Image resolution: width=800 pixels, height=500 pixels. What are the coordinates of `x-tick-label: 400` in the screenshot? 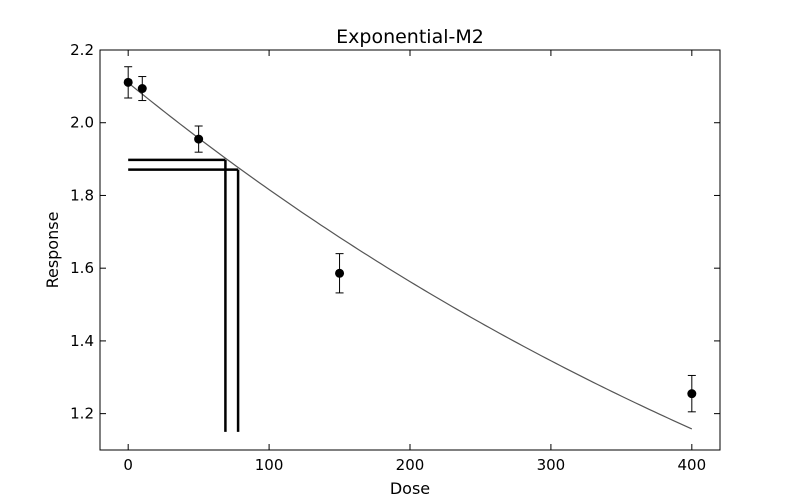 It's located at (691, 465).